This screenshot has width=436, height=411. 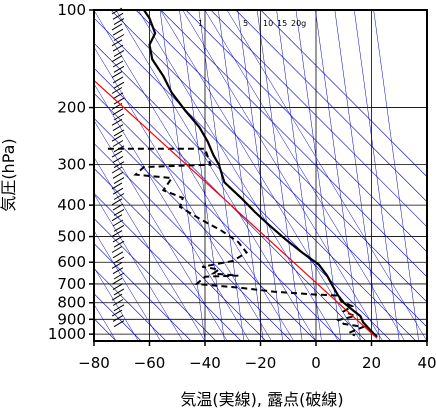 I want to click on y-tick-label-300: 300, so click(x=71, y=165).